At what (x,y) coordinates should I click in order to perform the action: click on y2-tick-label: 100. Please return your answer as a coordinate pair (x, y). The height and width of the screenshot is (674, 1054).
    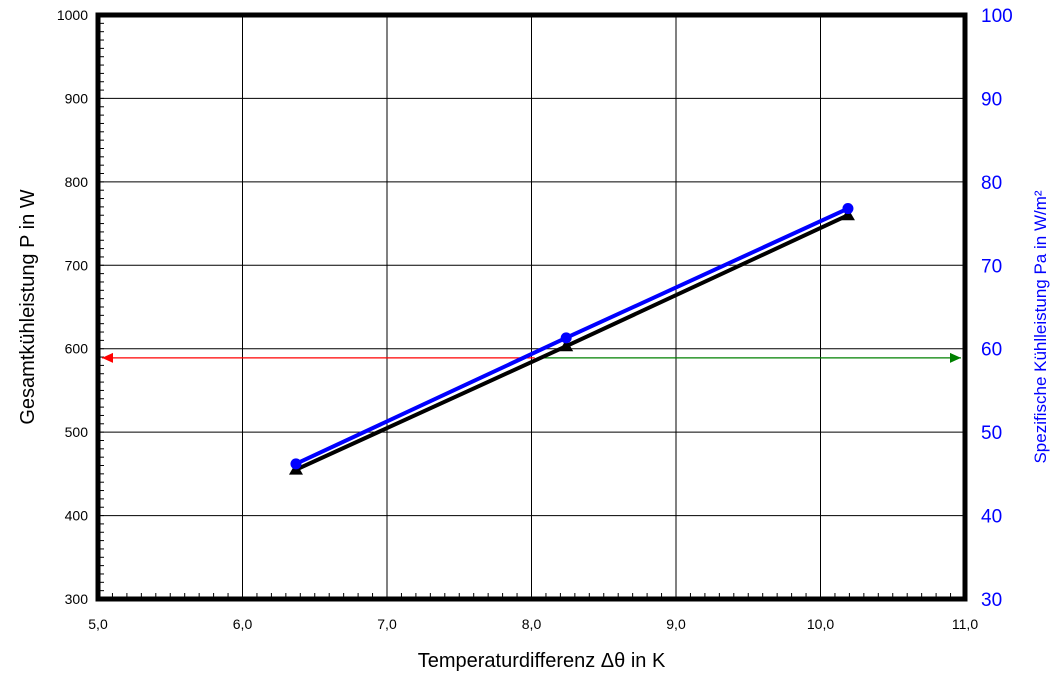
    Looking at the image, I should click on (997, 16).